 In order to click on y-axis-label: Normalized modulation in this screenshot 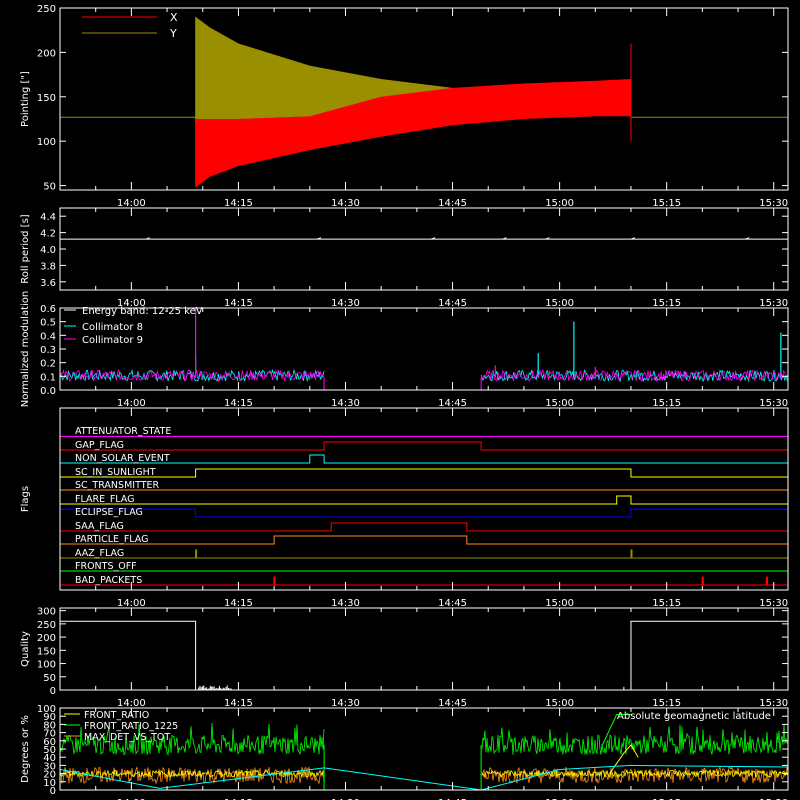, I will do `click(25, 349)`.